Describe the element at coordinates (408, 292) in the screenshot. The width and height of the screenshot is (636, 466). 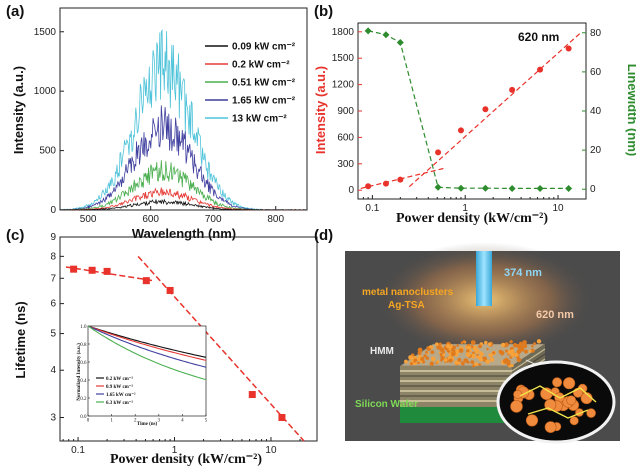
I see `nanoclusters-label: metal nanoclusters` at that location.